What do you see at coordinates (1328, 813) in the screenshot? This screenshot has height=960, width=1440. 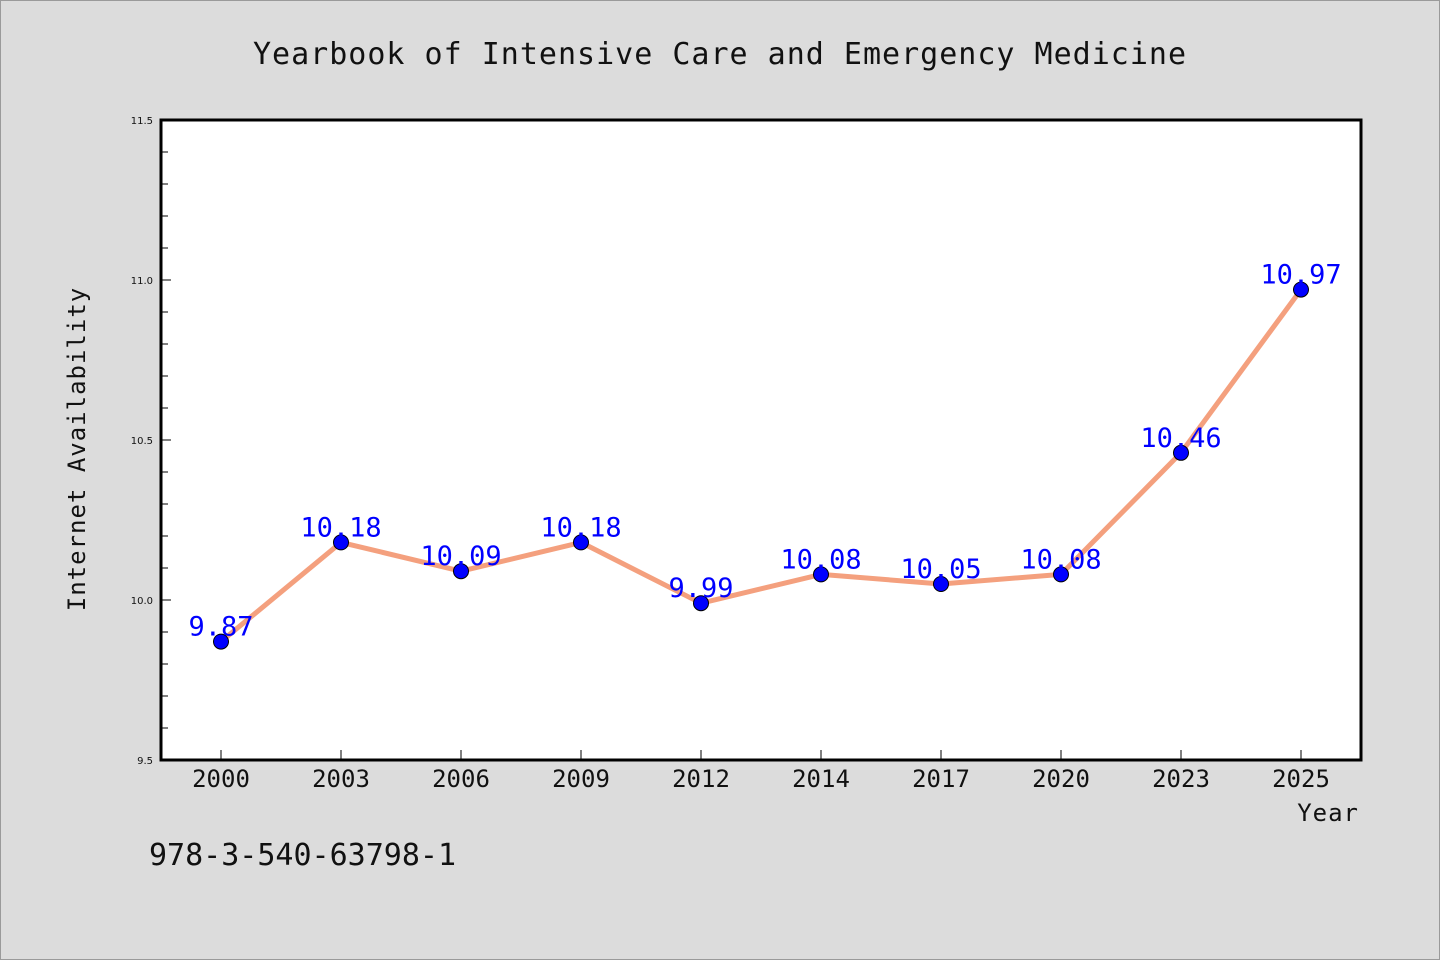 I see `x-axis-label: Year` at bounding box center [1328, 813].